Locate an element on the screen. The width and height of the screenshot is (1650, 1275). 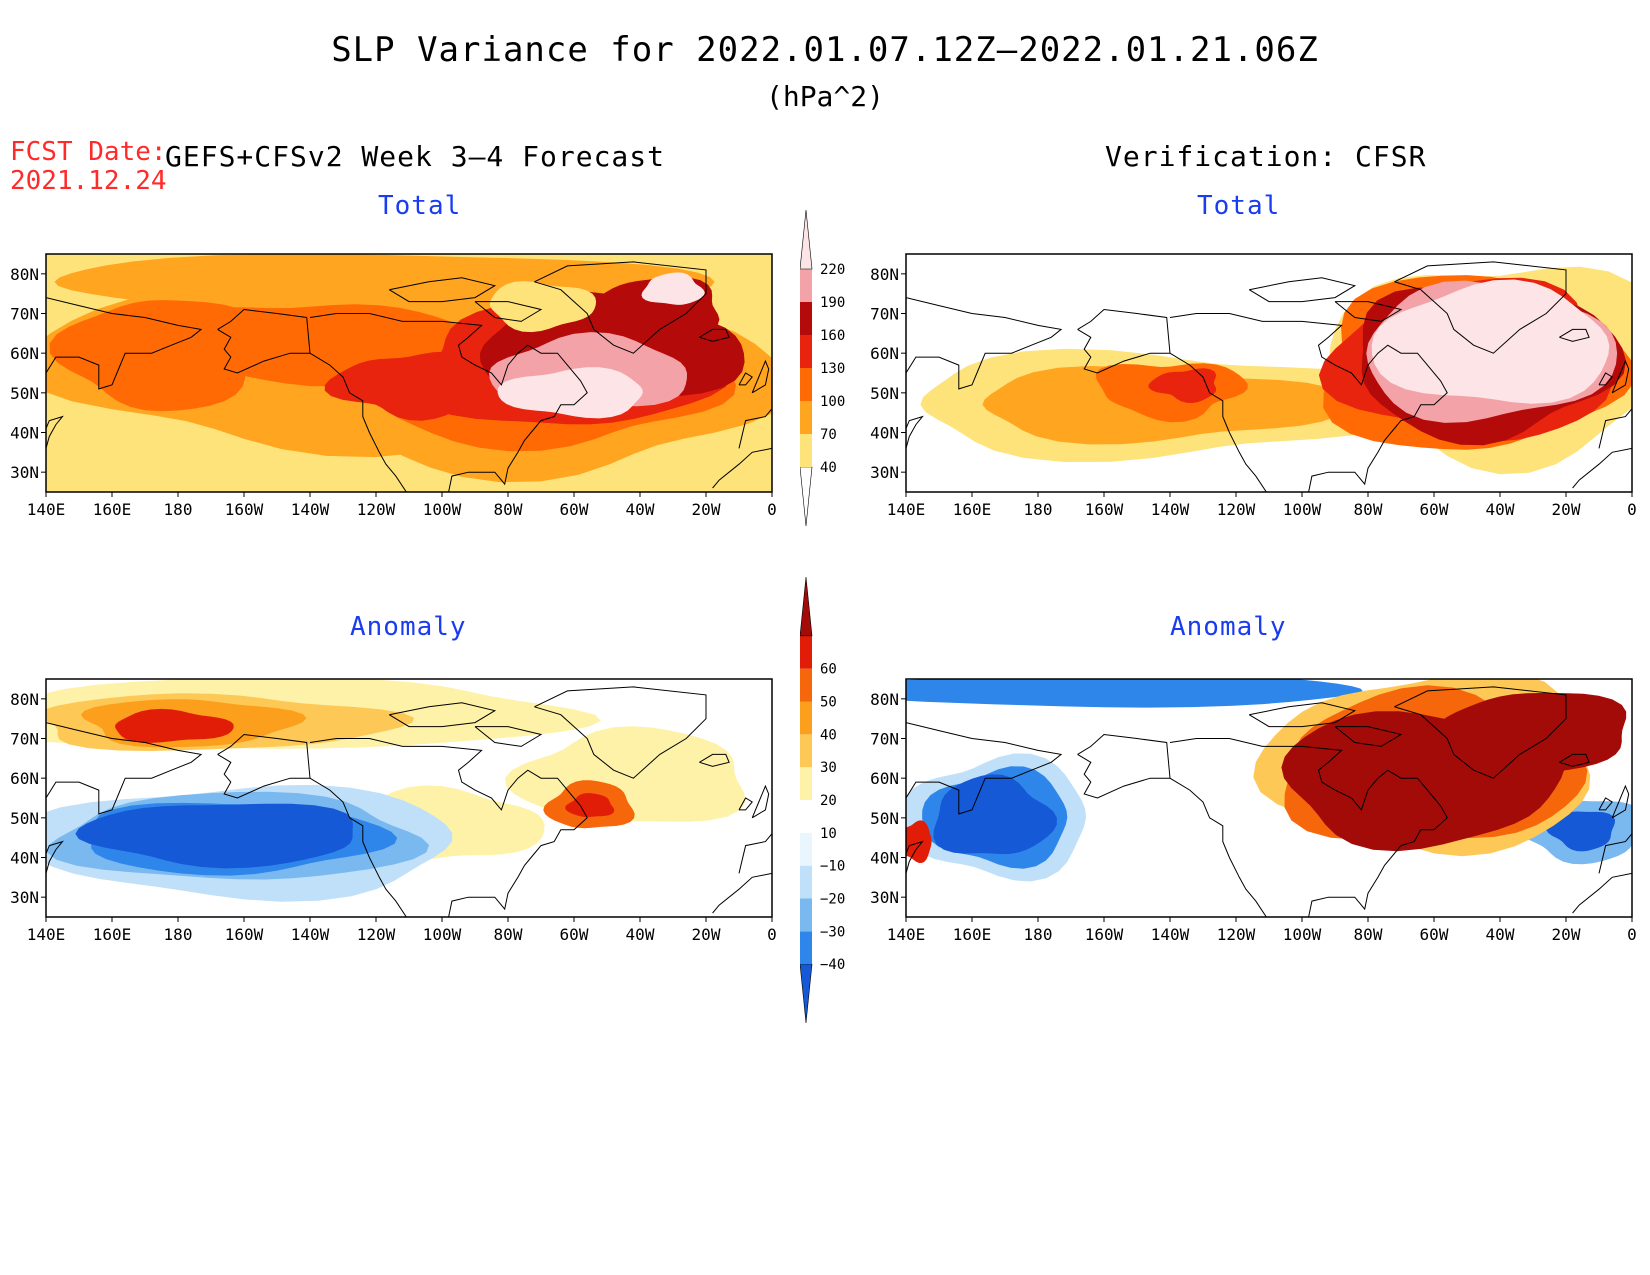
colorbar-level-label: −10 is located at coordinates (832, 867).